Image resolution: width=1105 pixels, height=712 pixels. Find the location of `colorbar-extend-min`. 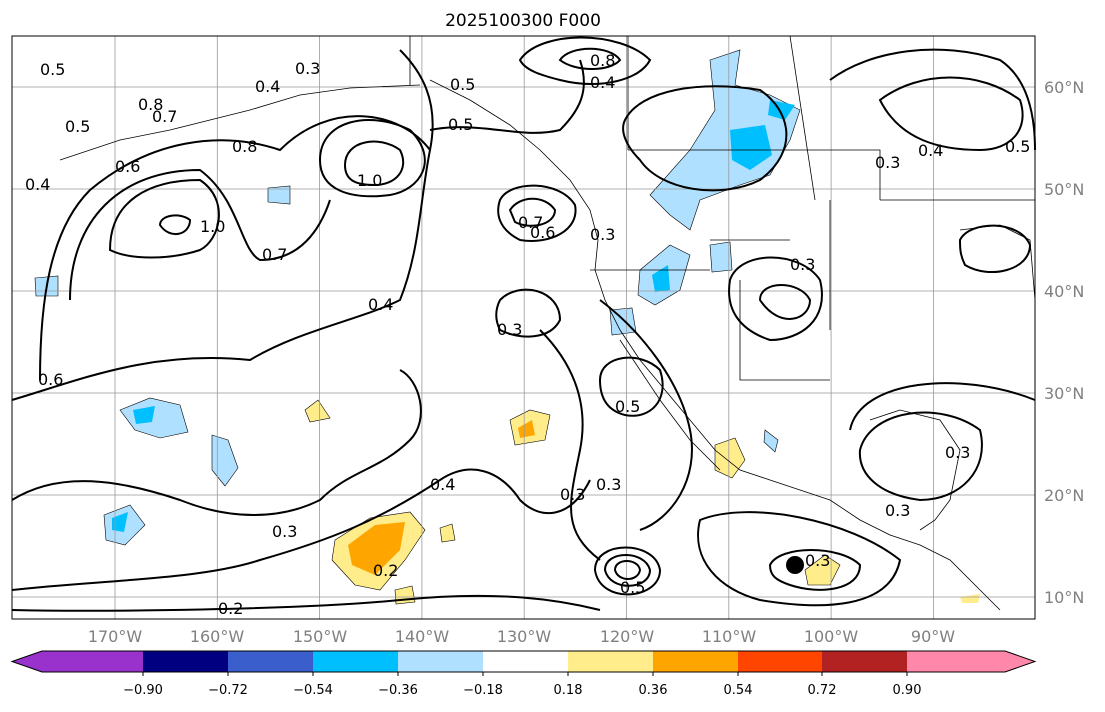

colorbar-extend-min is located at coordinates (27, 661).